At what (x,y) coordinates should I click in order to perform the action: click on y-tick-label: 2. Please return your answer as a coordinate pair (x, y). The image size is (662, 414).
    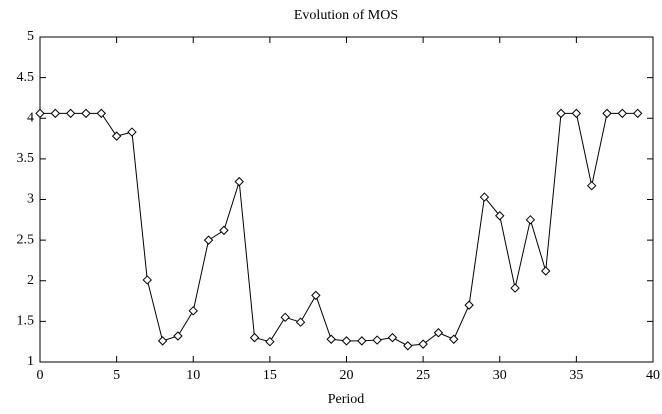
    Looking at the image, I should click on (30, 280).